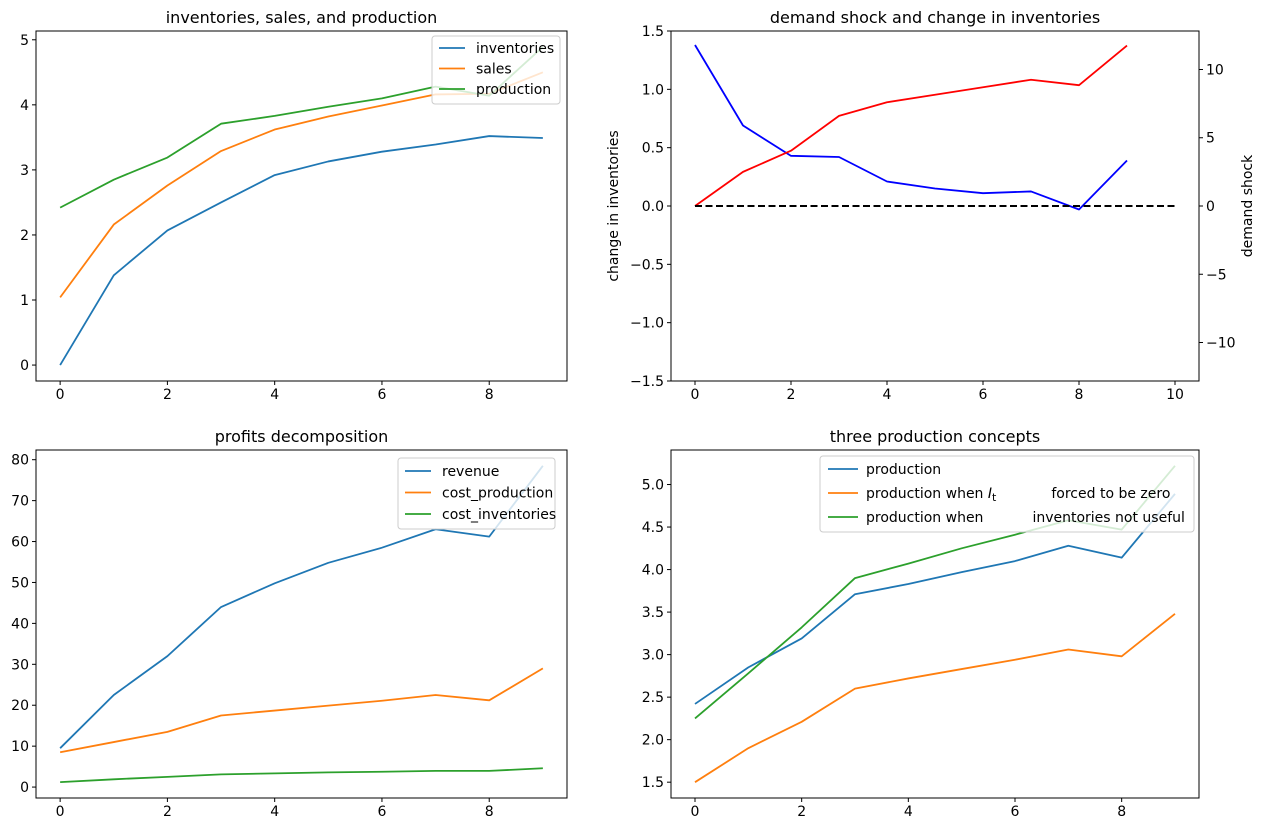 Image resolution: width=1268 pixels, height=834 pixels. I want to click on y-tick-label: 1, so click(24, 301).